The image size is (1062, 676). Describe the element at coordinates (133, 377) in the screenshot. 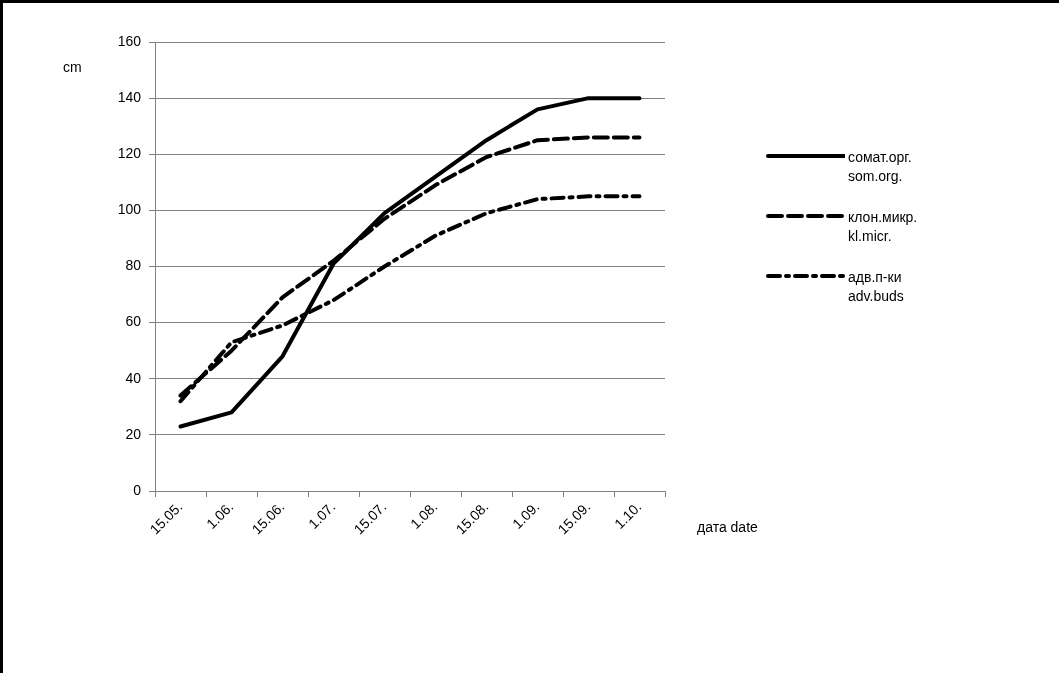

I see `y-tick-label: 40` at that location.